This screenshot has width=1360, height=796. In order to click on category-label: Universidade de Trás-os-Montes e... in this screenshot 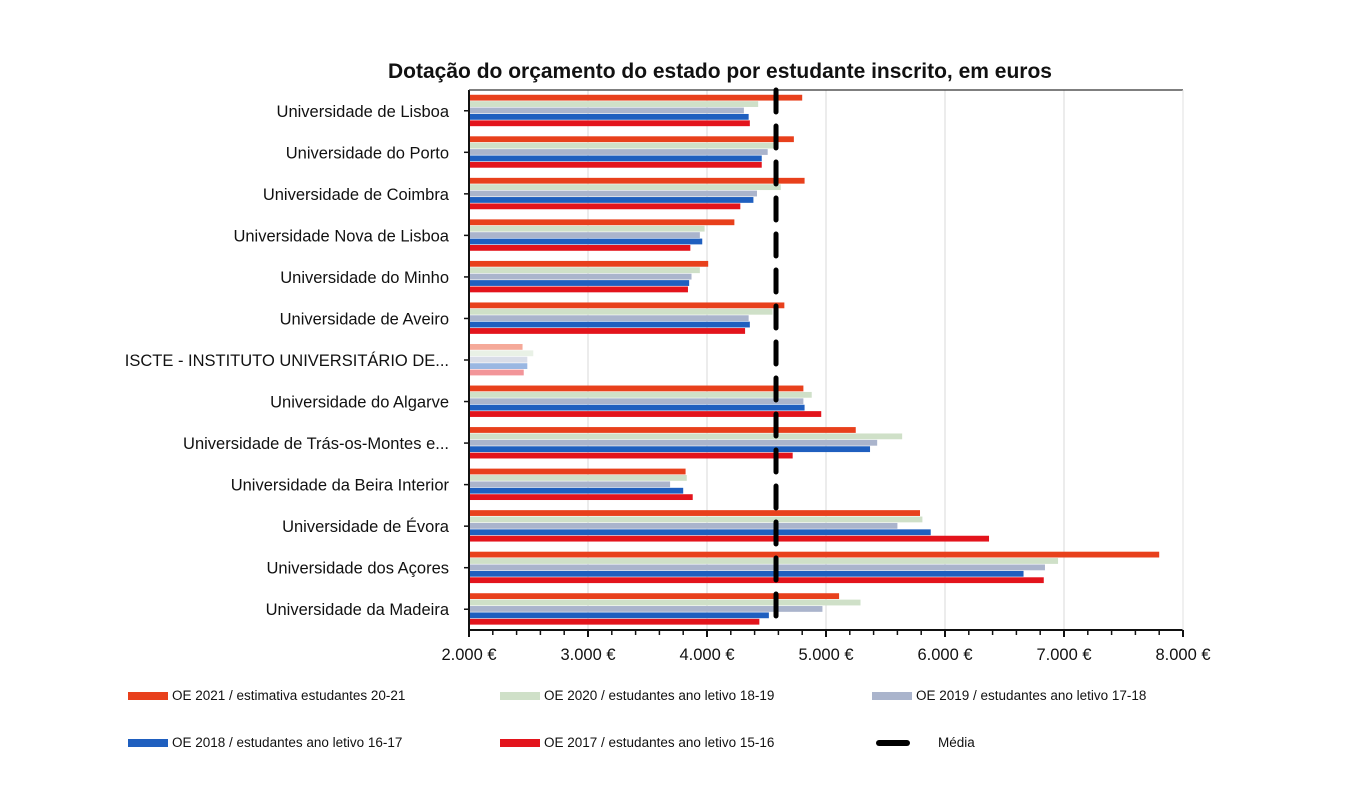, I will do `click(316, 444)`.